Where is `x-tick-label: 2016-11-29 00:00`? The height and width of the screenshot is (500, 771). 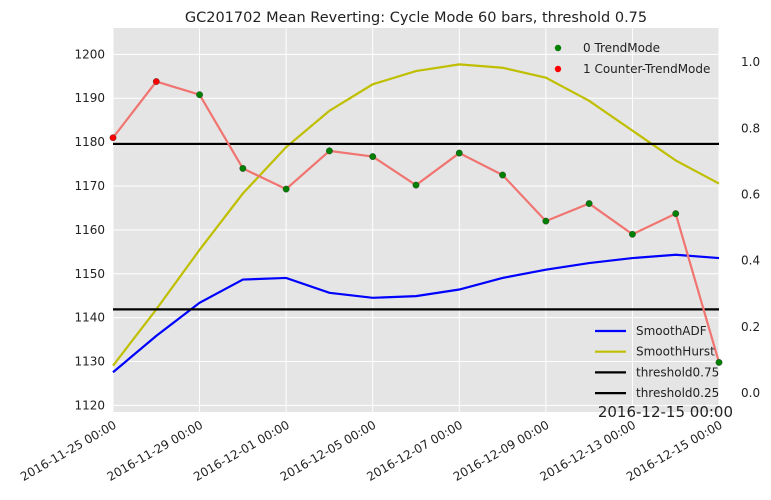
x-tick-label: 2016-11-29 00:00 is located at coordinates (155, 451).